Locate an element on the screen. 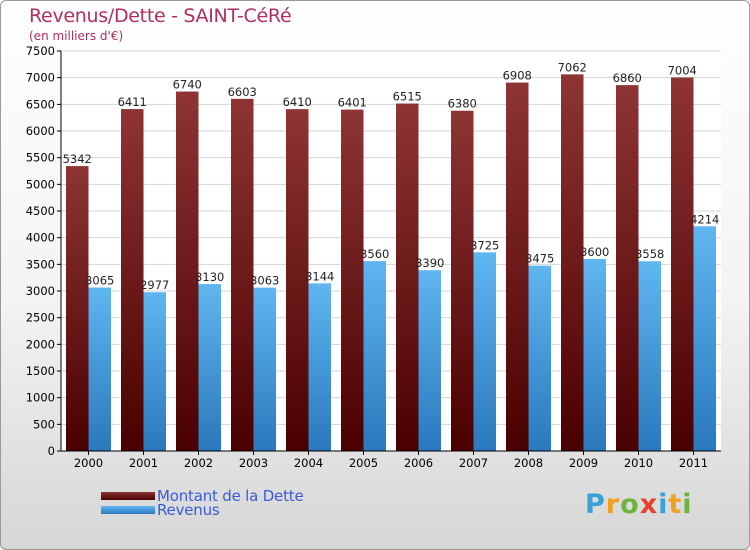  y-tick-label: 5000 is located at coordinates (40, 184).